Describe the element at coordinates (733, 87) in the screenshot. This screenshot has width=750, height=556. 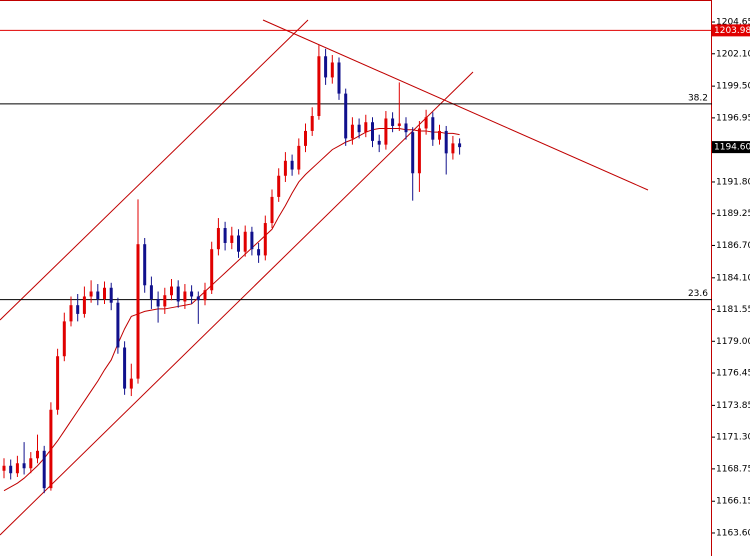
I see `y-tick-label: 1199.50` at that location.